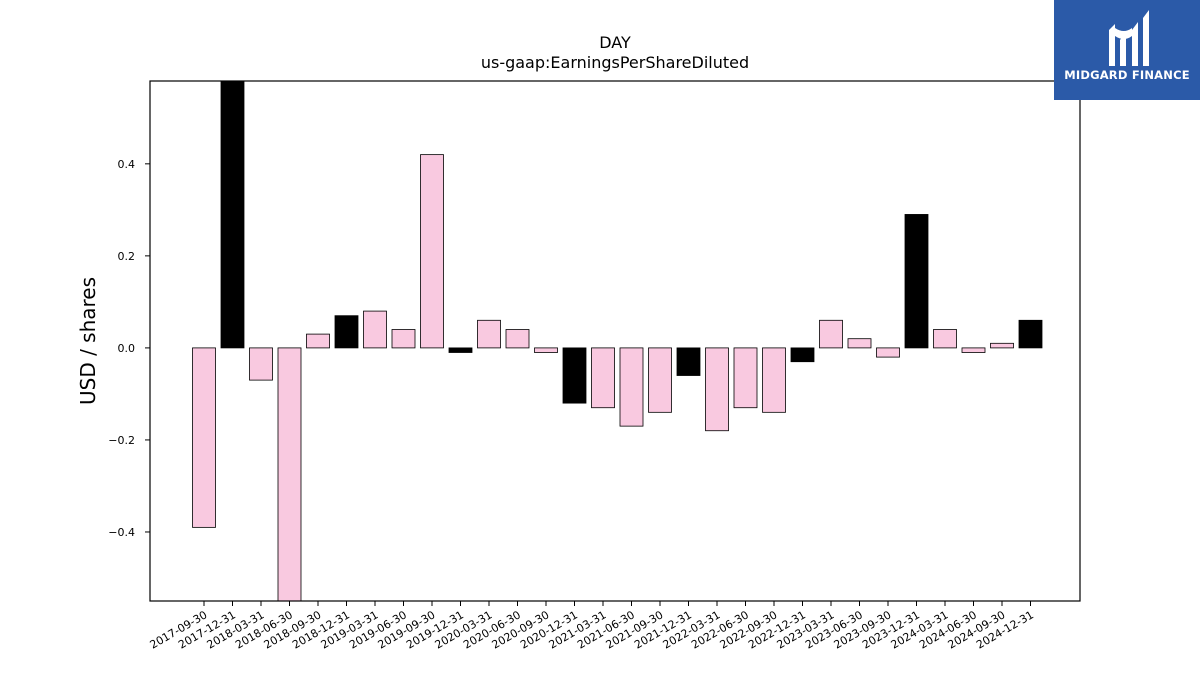  What do you see at coordinates (1127, 75) in the screenshot?
I see `logo-text: MIDGARD FINANCE` at bounding box center [1127, 75].